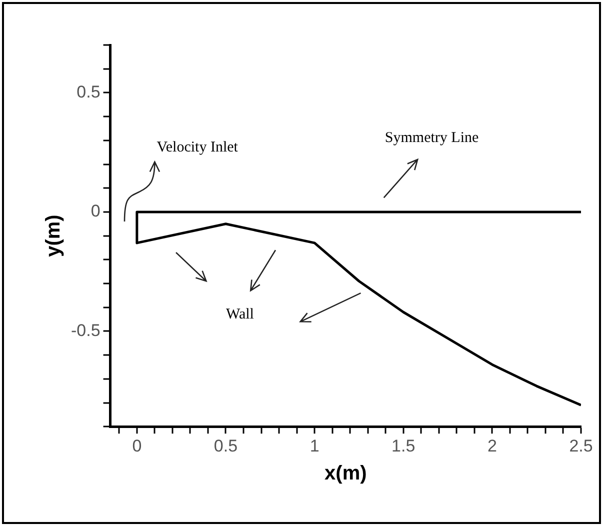 This screenshot has width=603, height=526. I want to click on y-axis-title: y(m), so click(53, 235).